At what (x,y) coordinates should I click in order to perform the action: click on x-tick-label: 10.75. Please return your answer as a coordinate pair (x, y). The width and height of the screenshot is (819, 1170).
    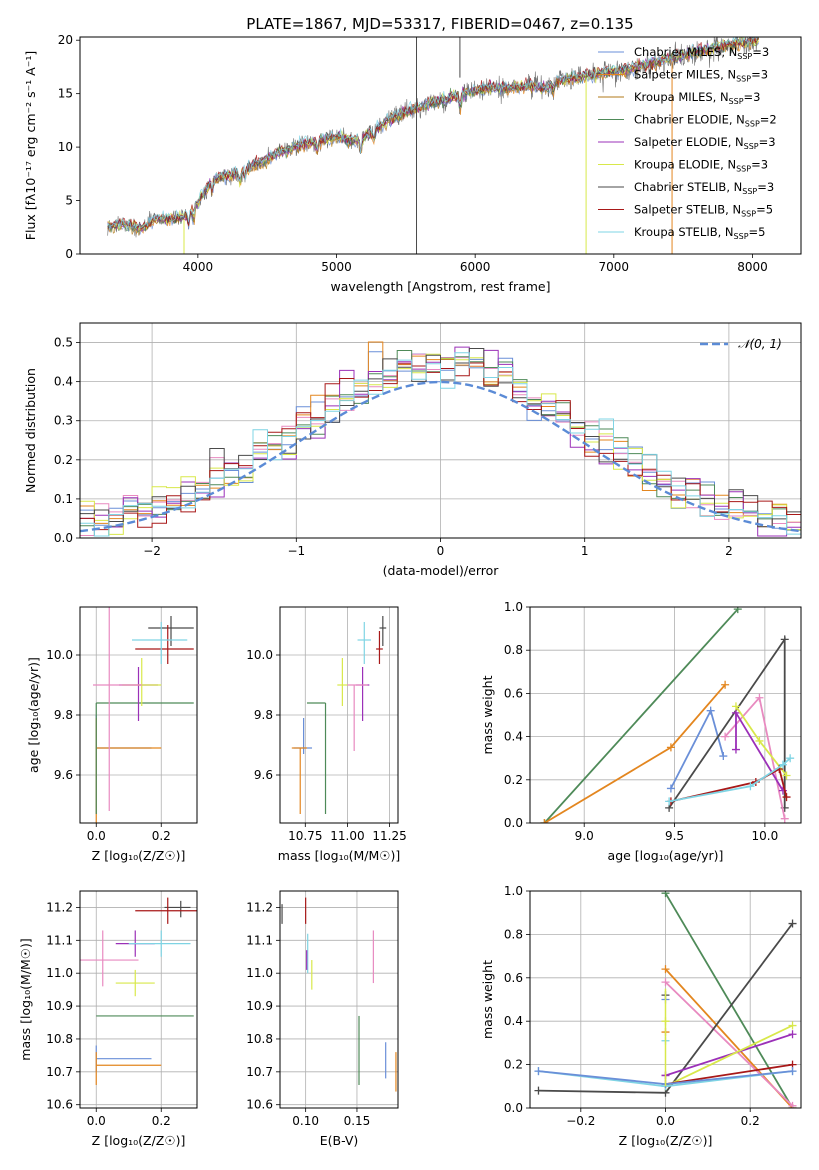
    Looking at the image, I should click on (305, 836).